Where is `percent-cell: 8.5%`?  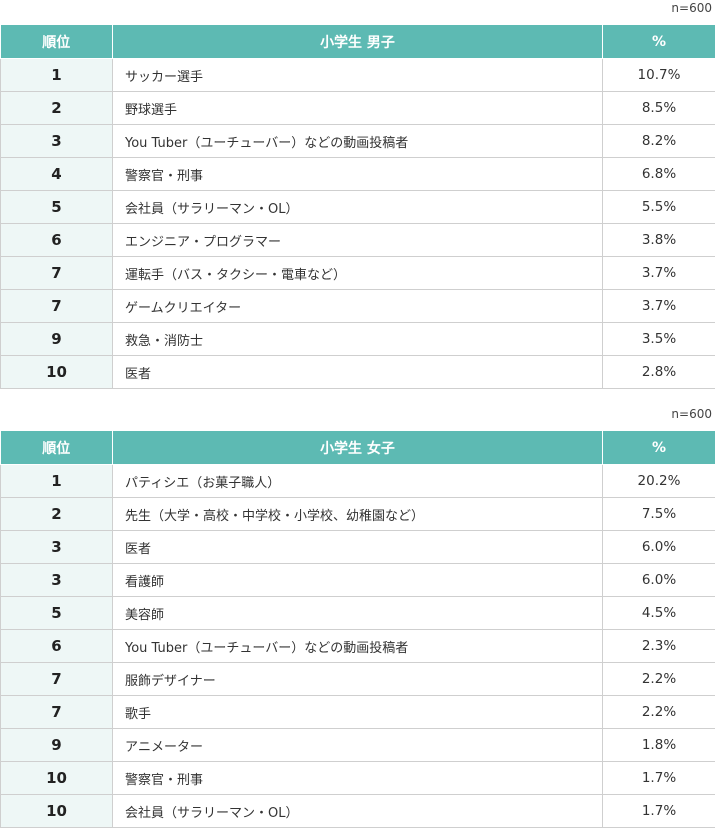
percent-cell: 8.5% is located at coordinates (658, 108).